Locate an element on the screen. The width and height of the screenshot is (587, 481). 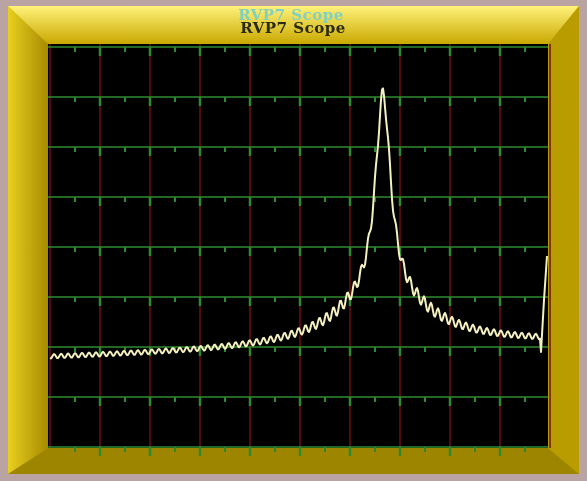
frame-top is located at coordinates (293, 25).